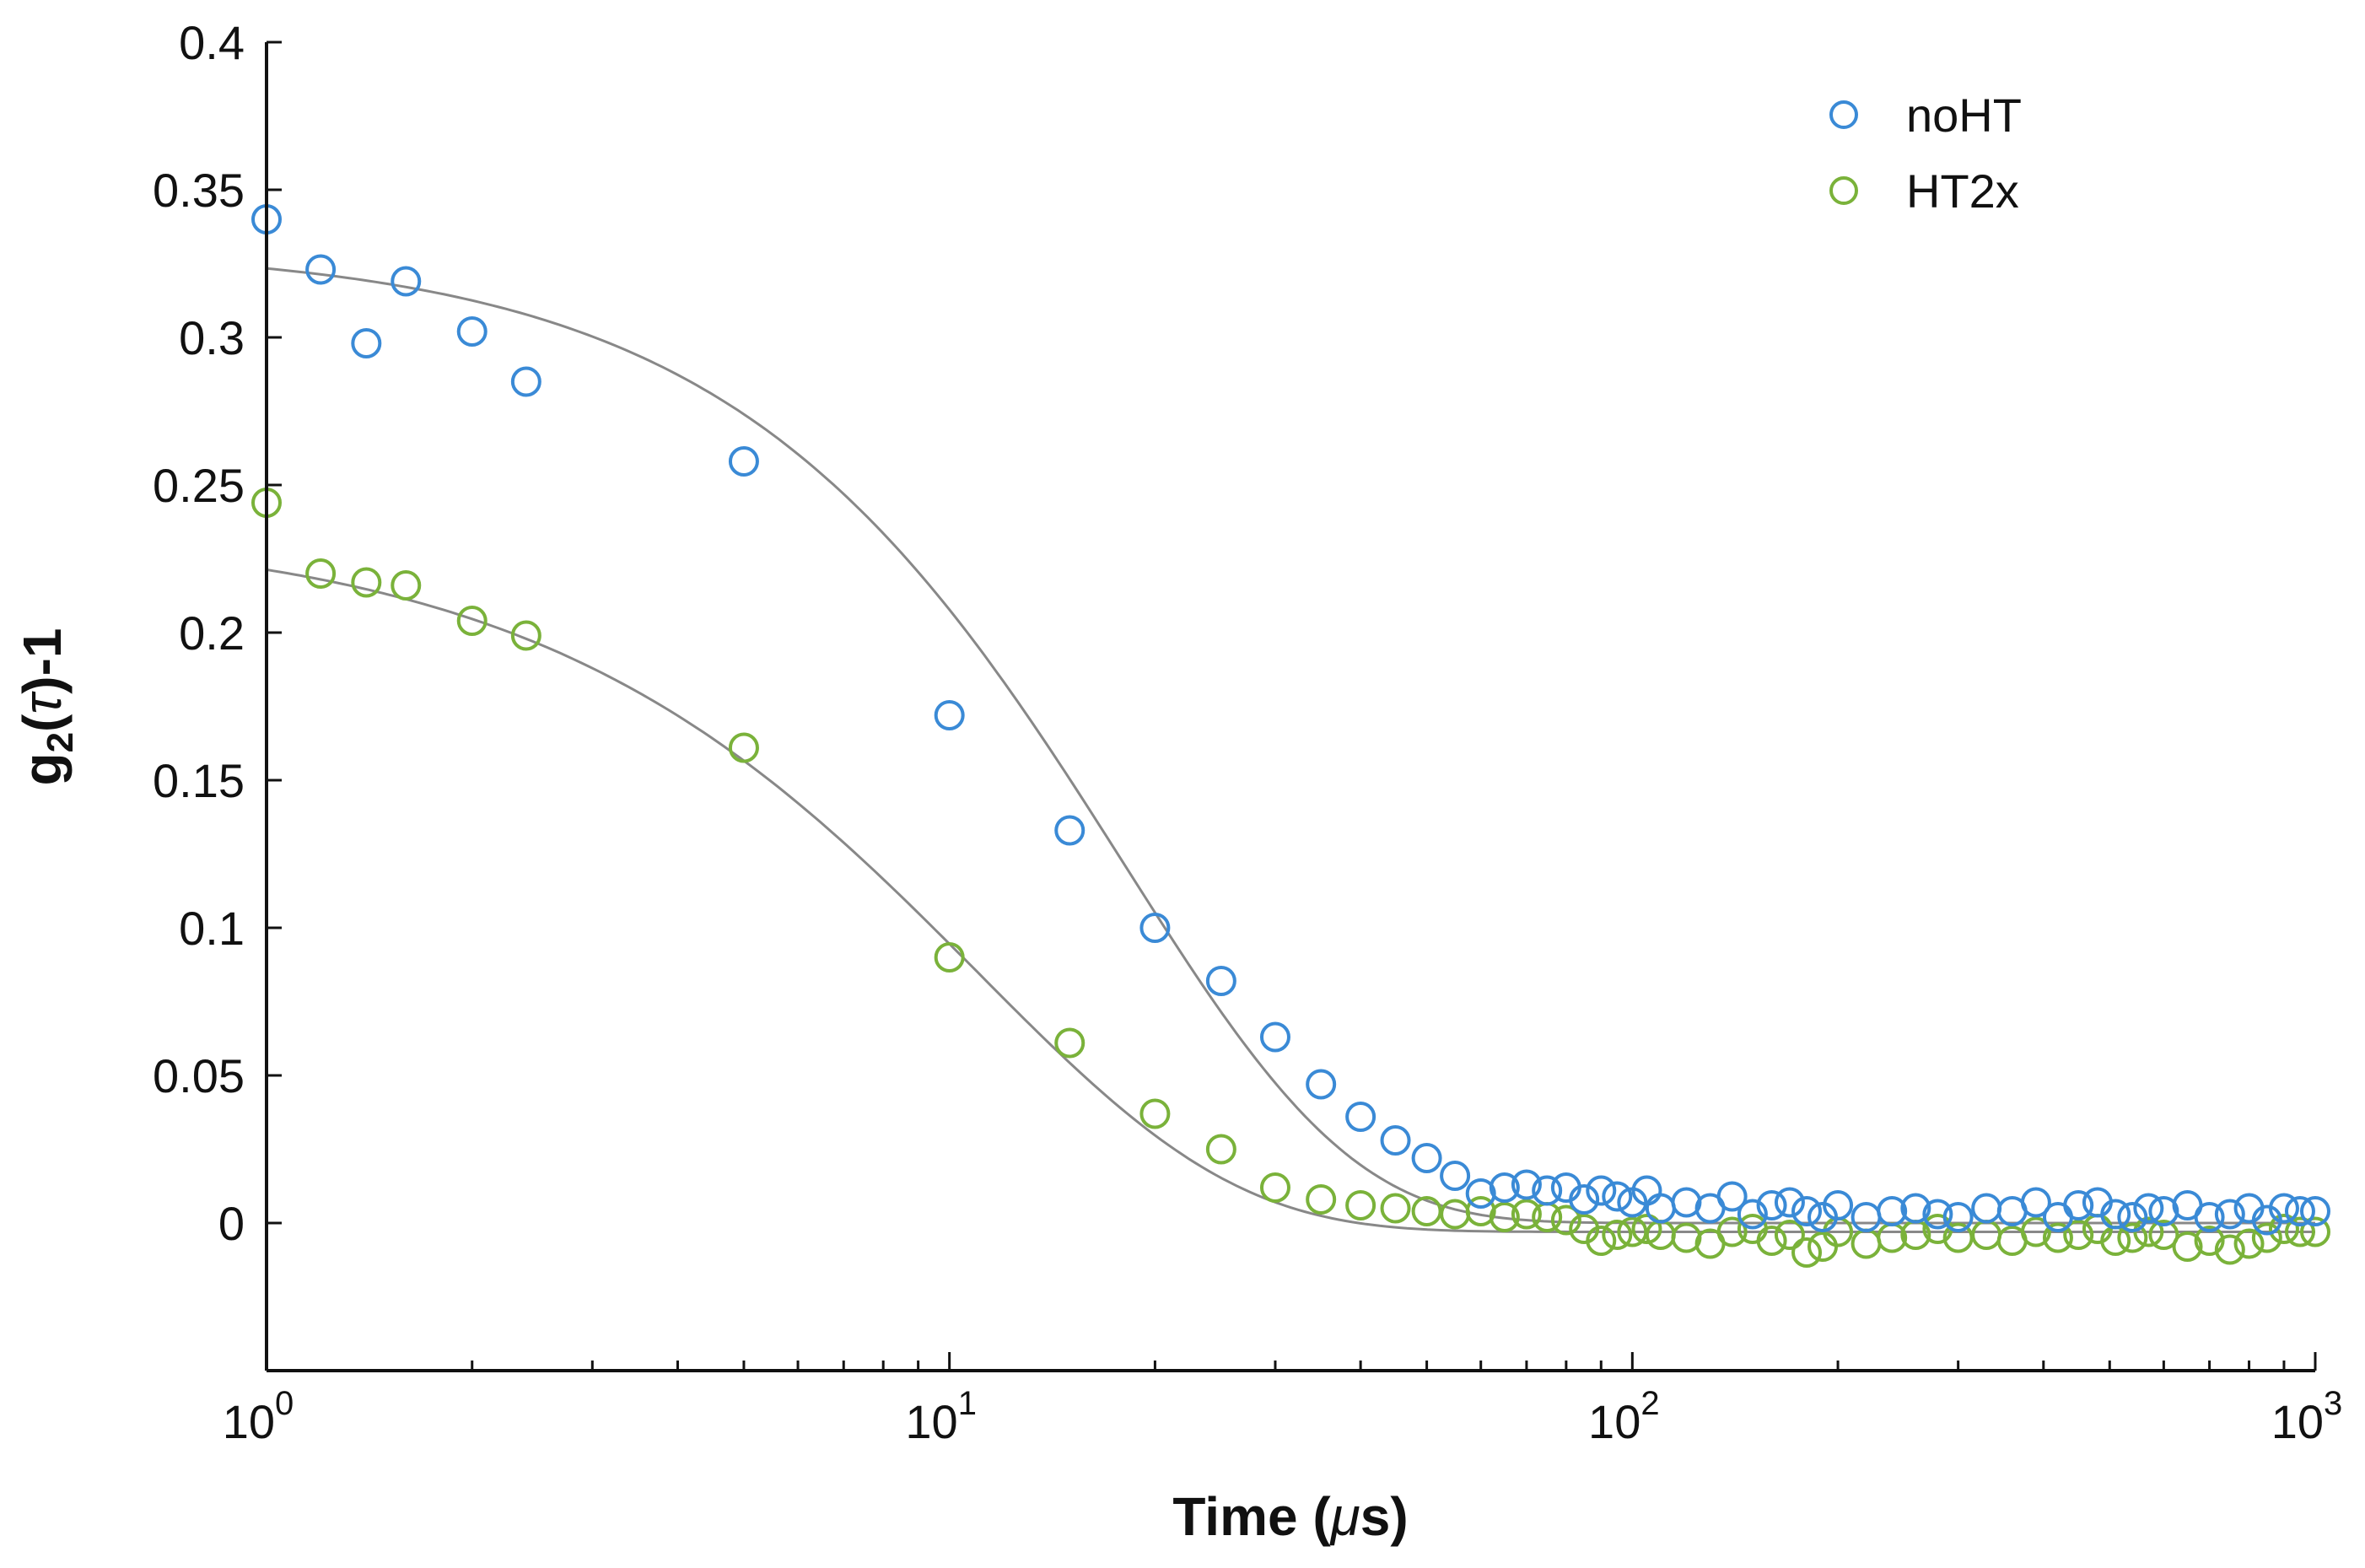  What do you see at coordinates (212, 337) in the screenshot?
I see `y-tick-label: 0.3` at bounding box center [212, 337].